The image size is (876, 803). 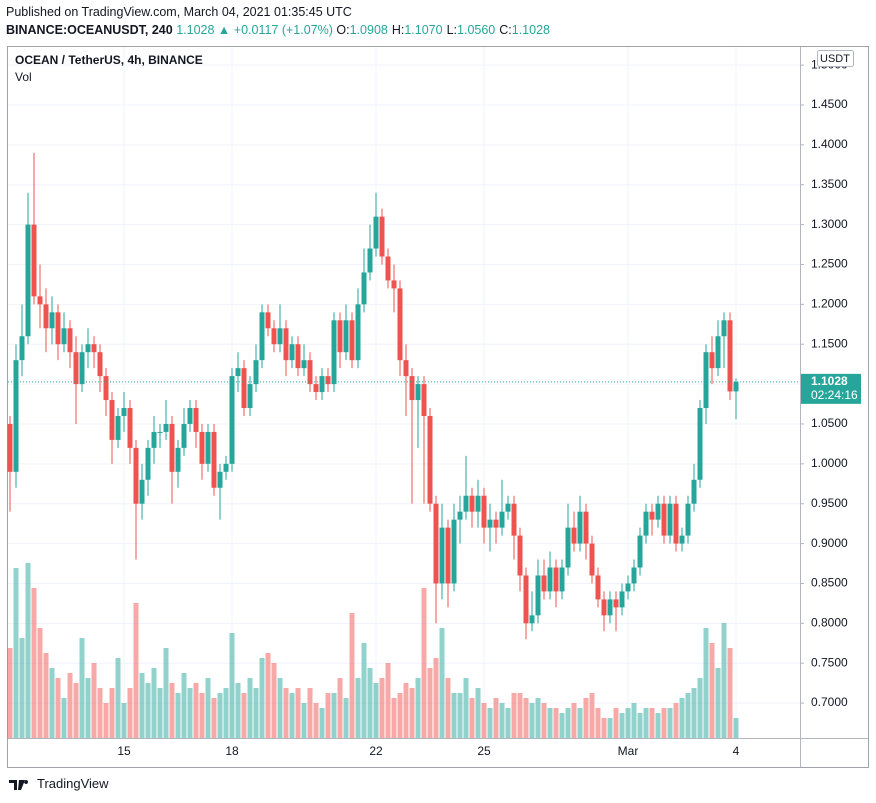 I want to click on y-tick-label: 1.3500, so click(x=829, y=184).